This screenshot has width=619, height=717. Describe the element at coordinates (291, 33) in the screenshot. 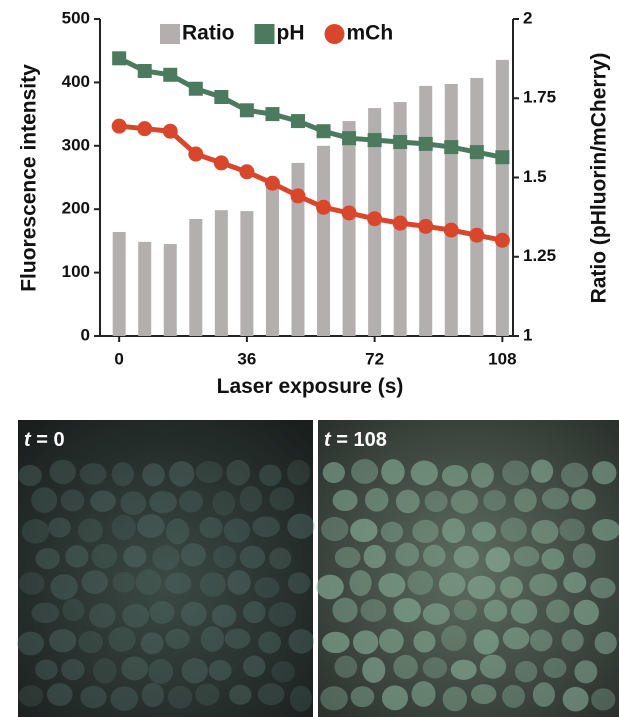

I see `legend-label: pH` at that location.